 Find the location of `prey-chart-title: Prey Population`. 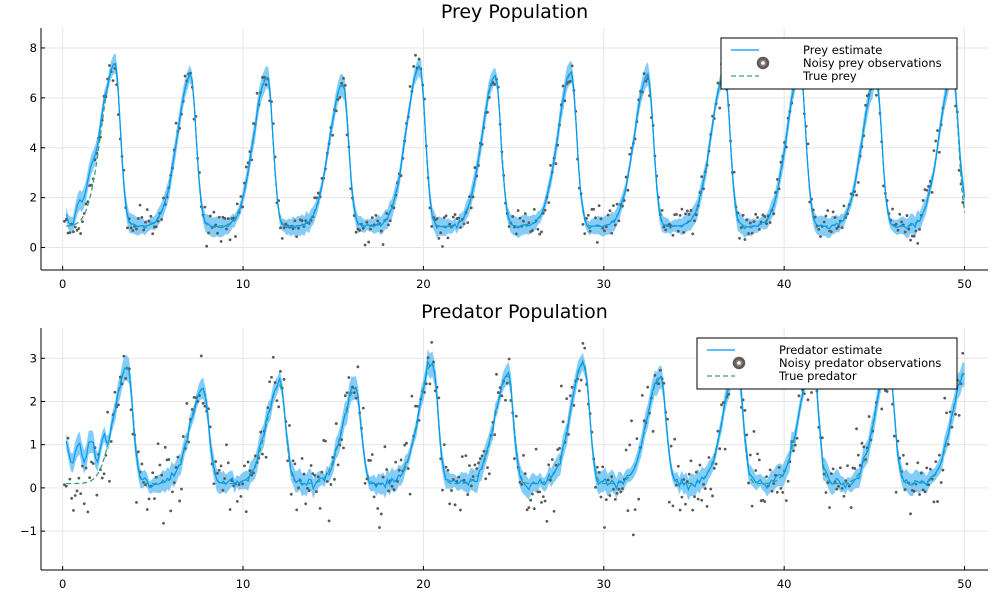

prey-chart-title: Prey Population is located at coordinates (514, 12).